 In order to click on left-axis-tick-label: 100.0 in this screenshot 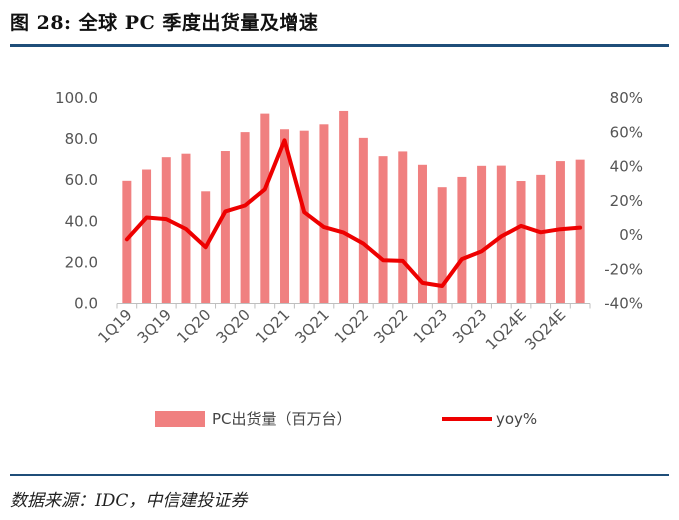, I will do `click(76, 98)`.